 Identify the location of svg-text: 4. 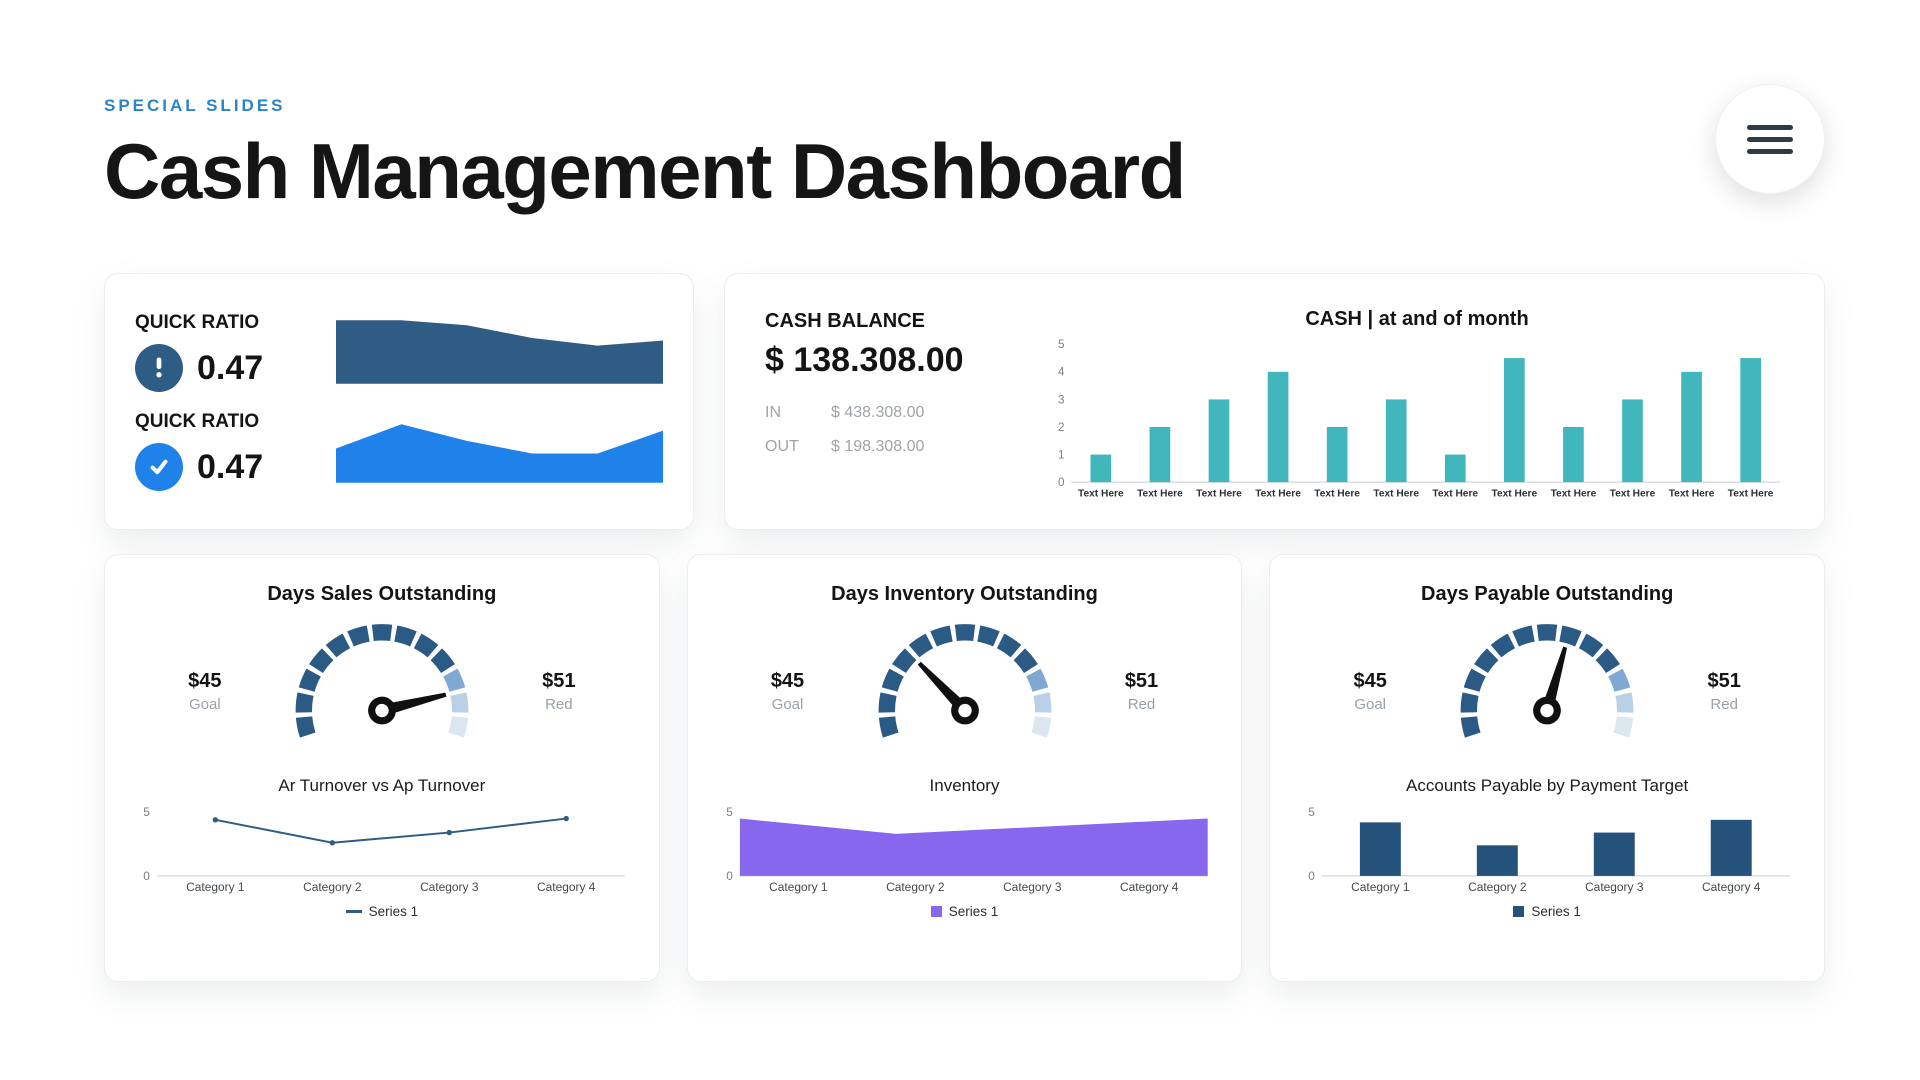
(1061, 372).